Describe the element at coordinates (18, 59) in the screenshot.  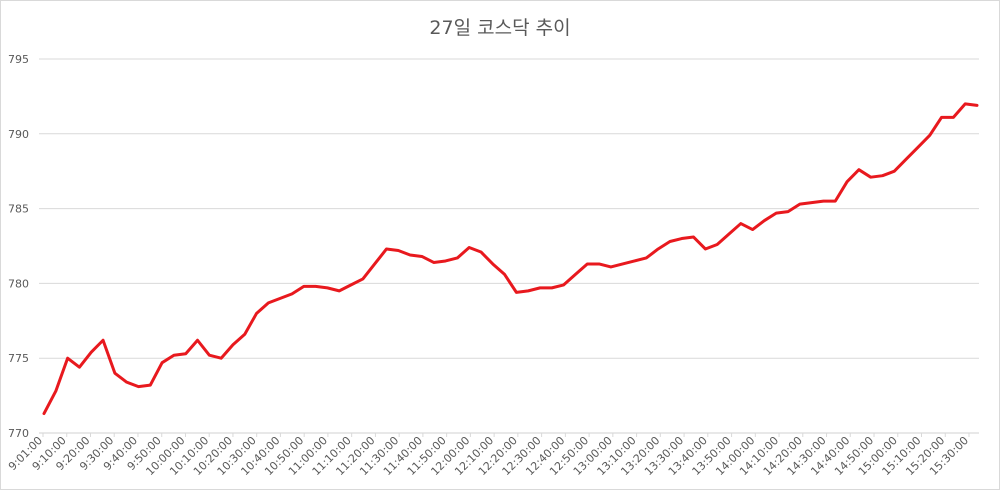
I see `y-tick-label: 795` at that location.